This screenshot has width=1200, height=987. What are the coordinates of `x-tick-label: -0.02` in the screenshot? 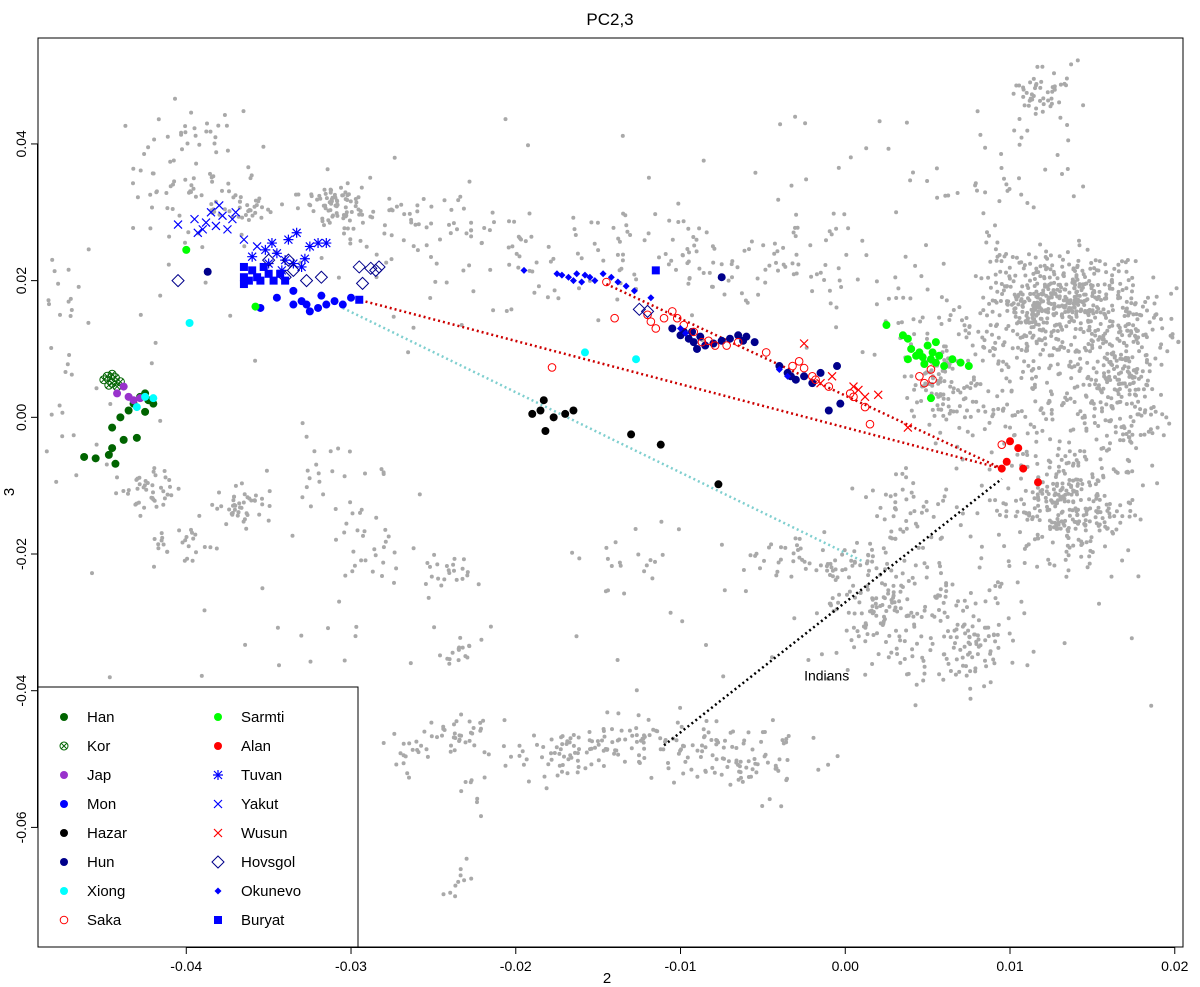 It's located at (516, 966).